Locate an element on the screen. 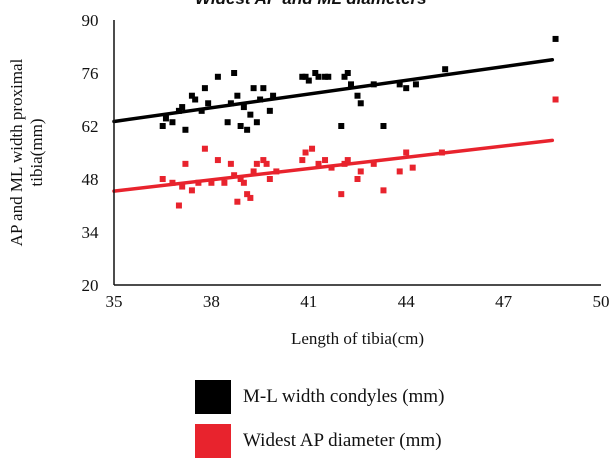 The width and height of the screenshot is (614, 468). y-tick-label: 20 is located at coordinates (90, 285).